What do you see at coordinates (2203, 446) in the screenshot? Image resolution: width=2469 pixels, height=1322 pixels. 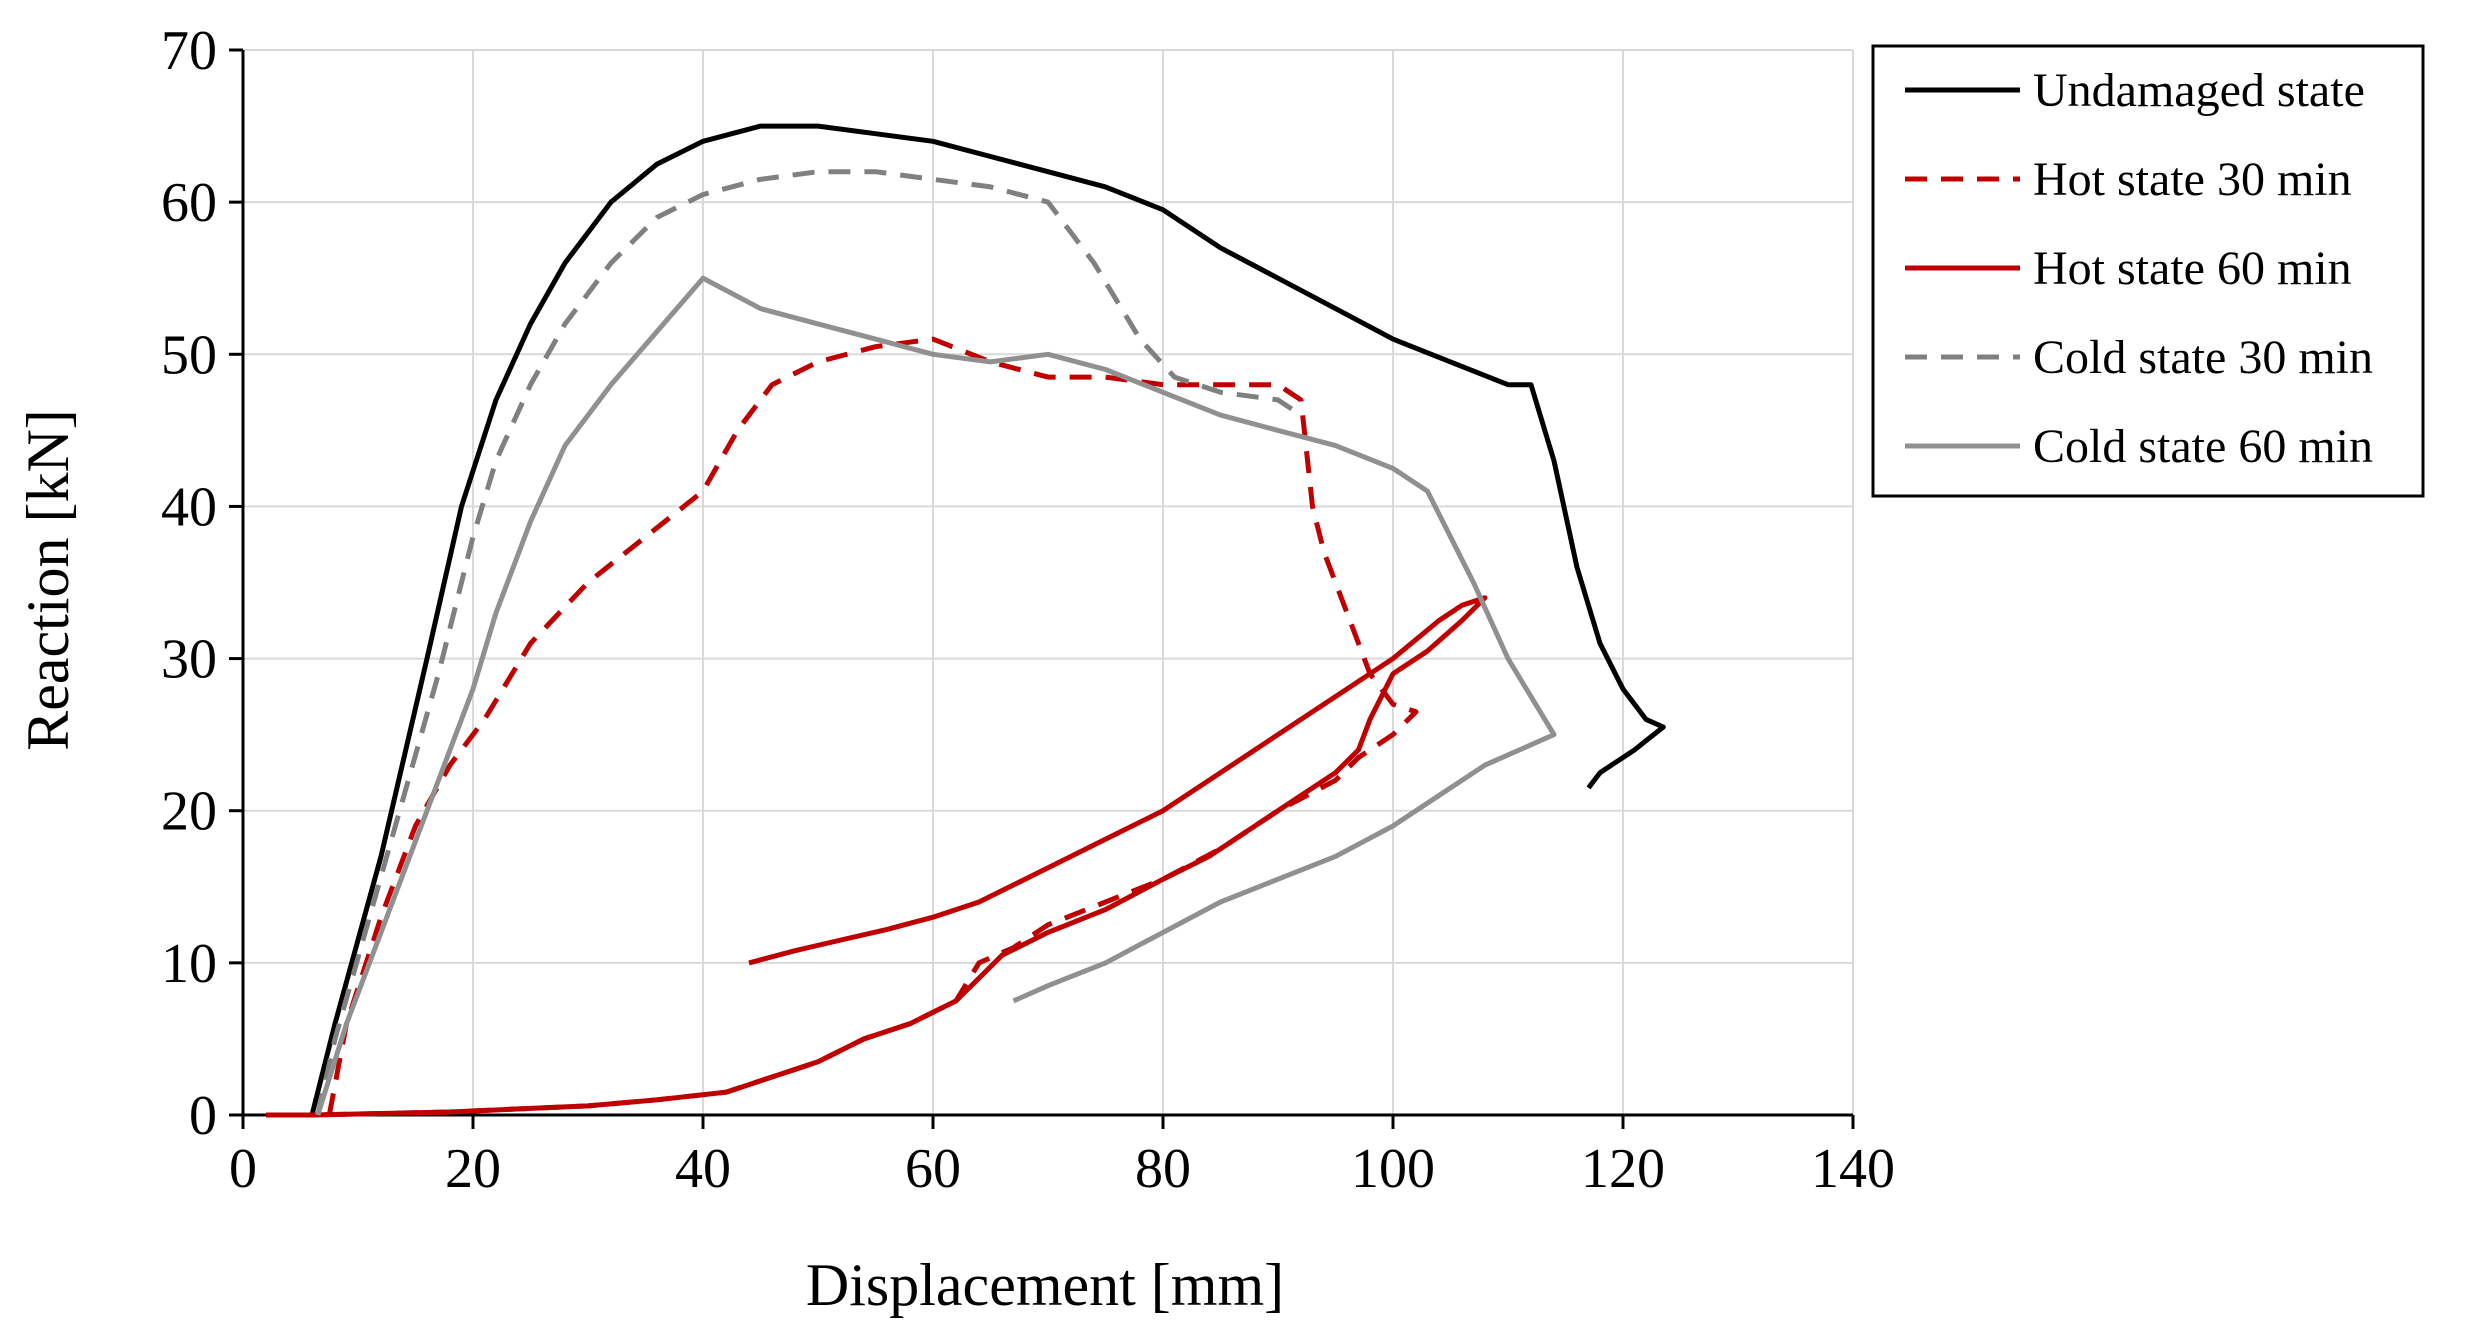 I see `legend-label: Cold state 60 min` at bounding box center [2203, 446].